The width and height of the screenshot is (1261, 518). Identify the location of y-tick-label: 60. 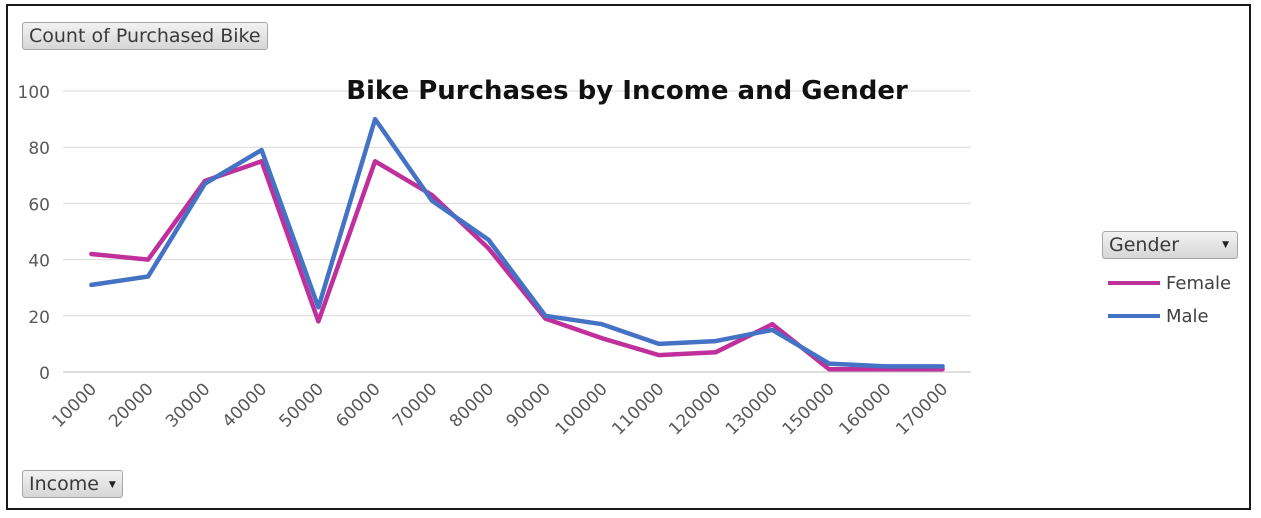
(39, 205).